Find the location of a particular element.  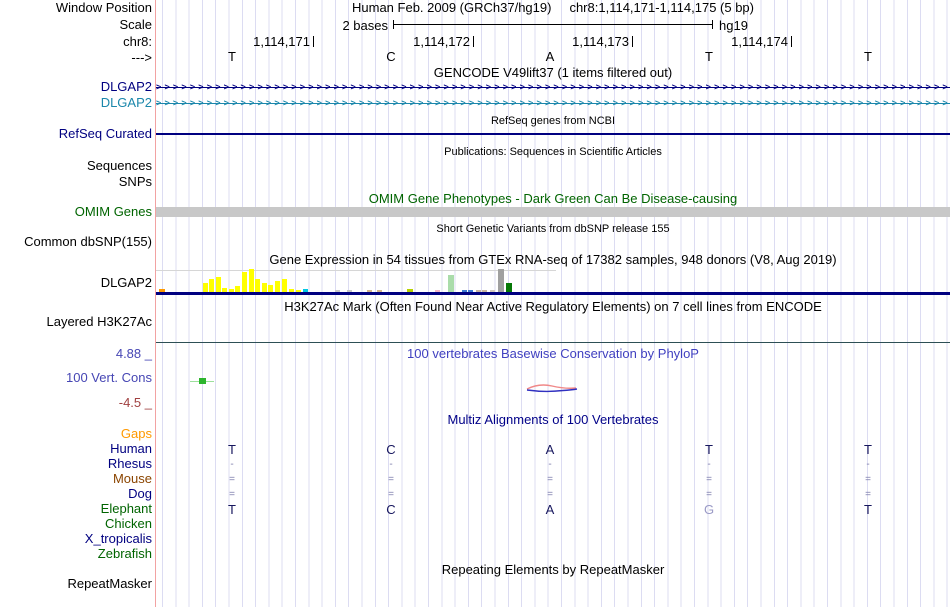

ruler-coordinate-label: 1,114,173 is located at coordinates (600, 41).